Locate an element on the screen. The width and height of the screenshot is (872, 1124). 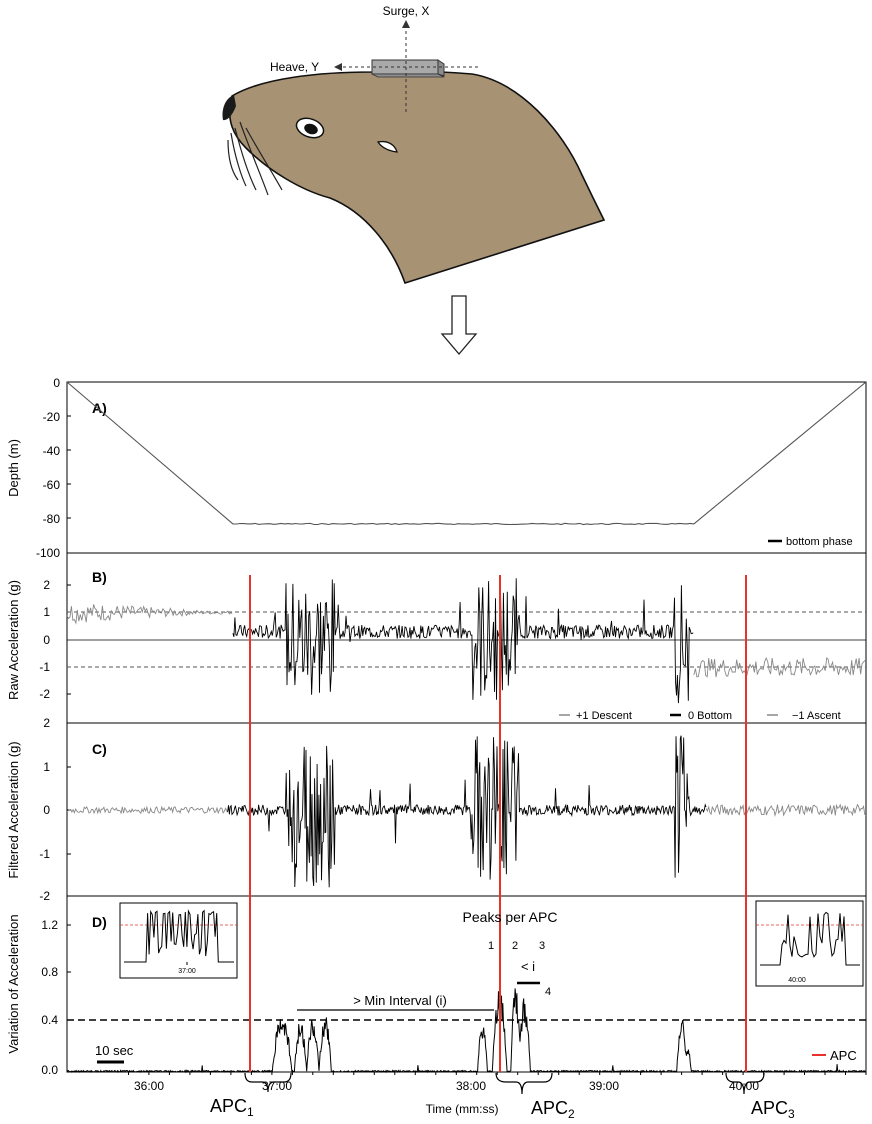
x-axis-title: Time (mm:ss) is located at coordinates (462, 1109).